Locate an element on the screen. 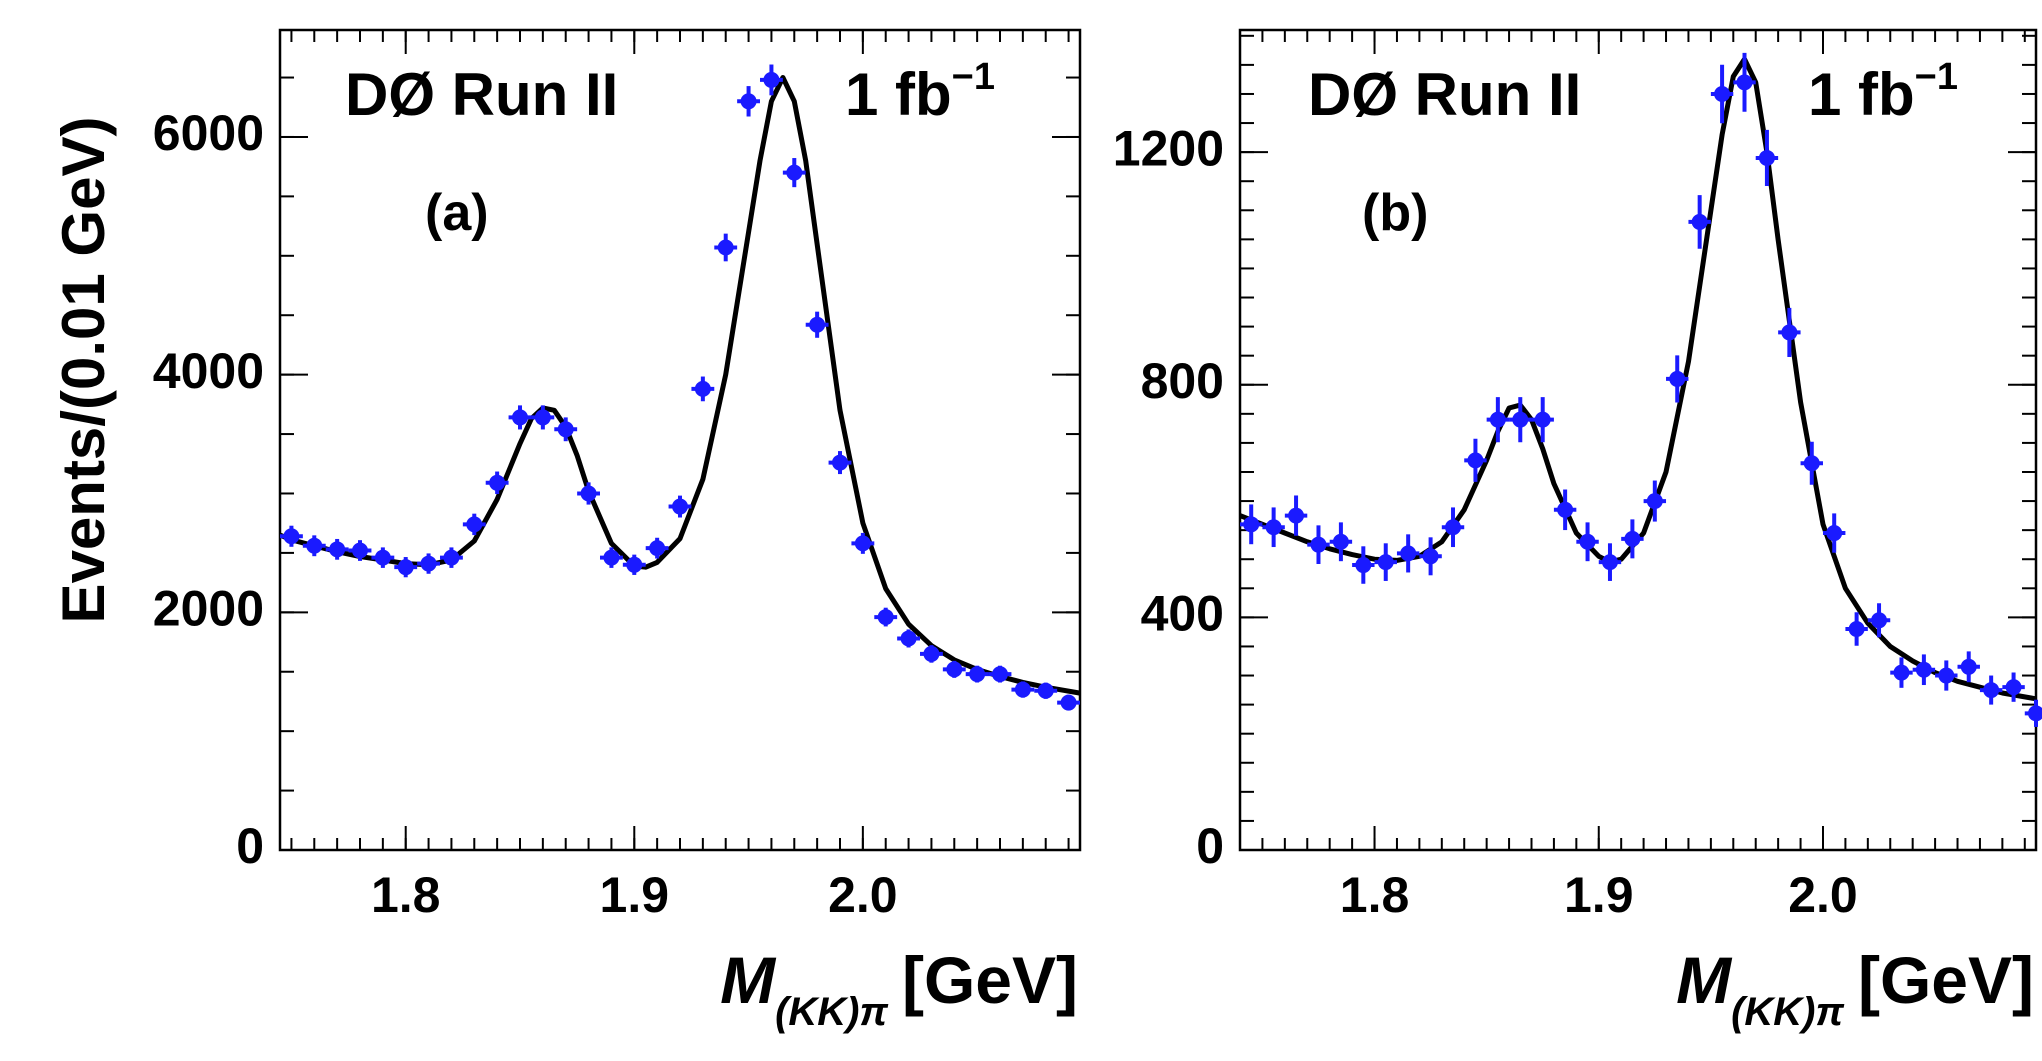 Image resolution: width=2042 pixels, height=1061 pixels. y-tick-label-a: 0 is located at coordinates (250, 846).